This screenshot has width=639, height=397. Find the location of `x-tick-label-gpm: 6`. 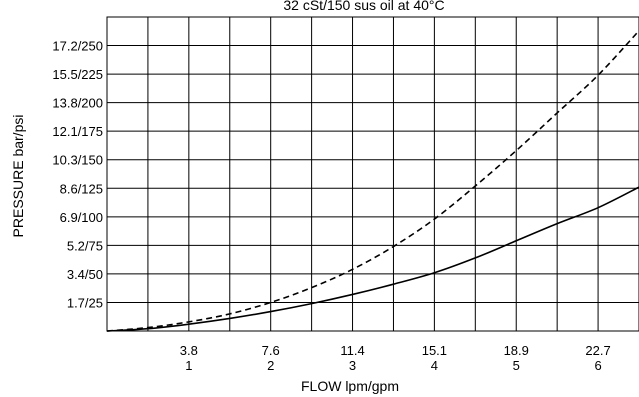

x-tick-label-gpm: 6 is located at coordinates (597, 365).